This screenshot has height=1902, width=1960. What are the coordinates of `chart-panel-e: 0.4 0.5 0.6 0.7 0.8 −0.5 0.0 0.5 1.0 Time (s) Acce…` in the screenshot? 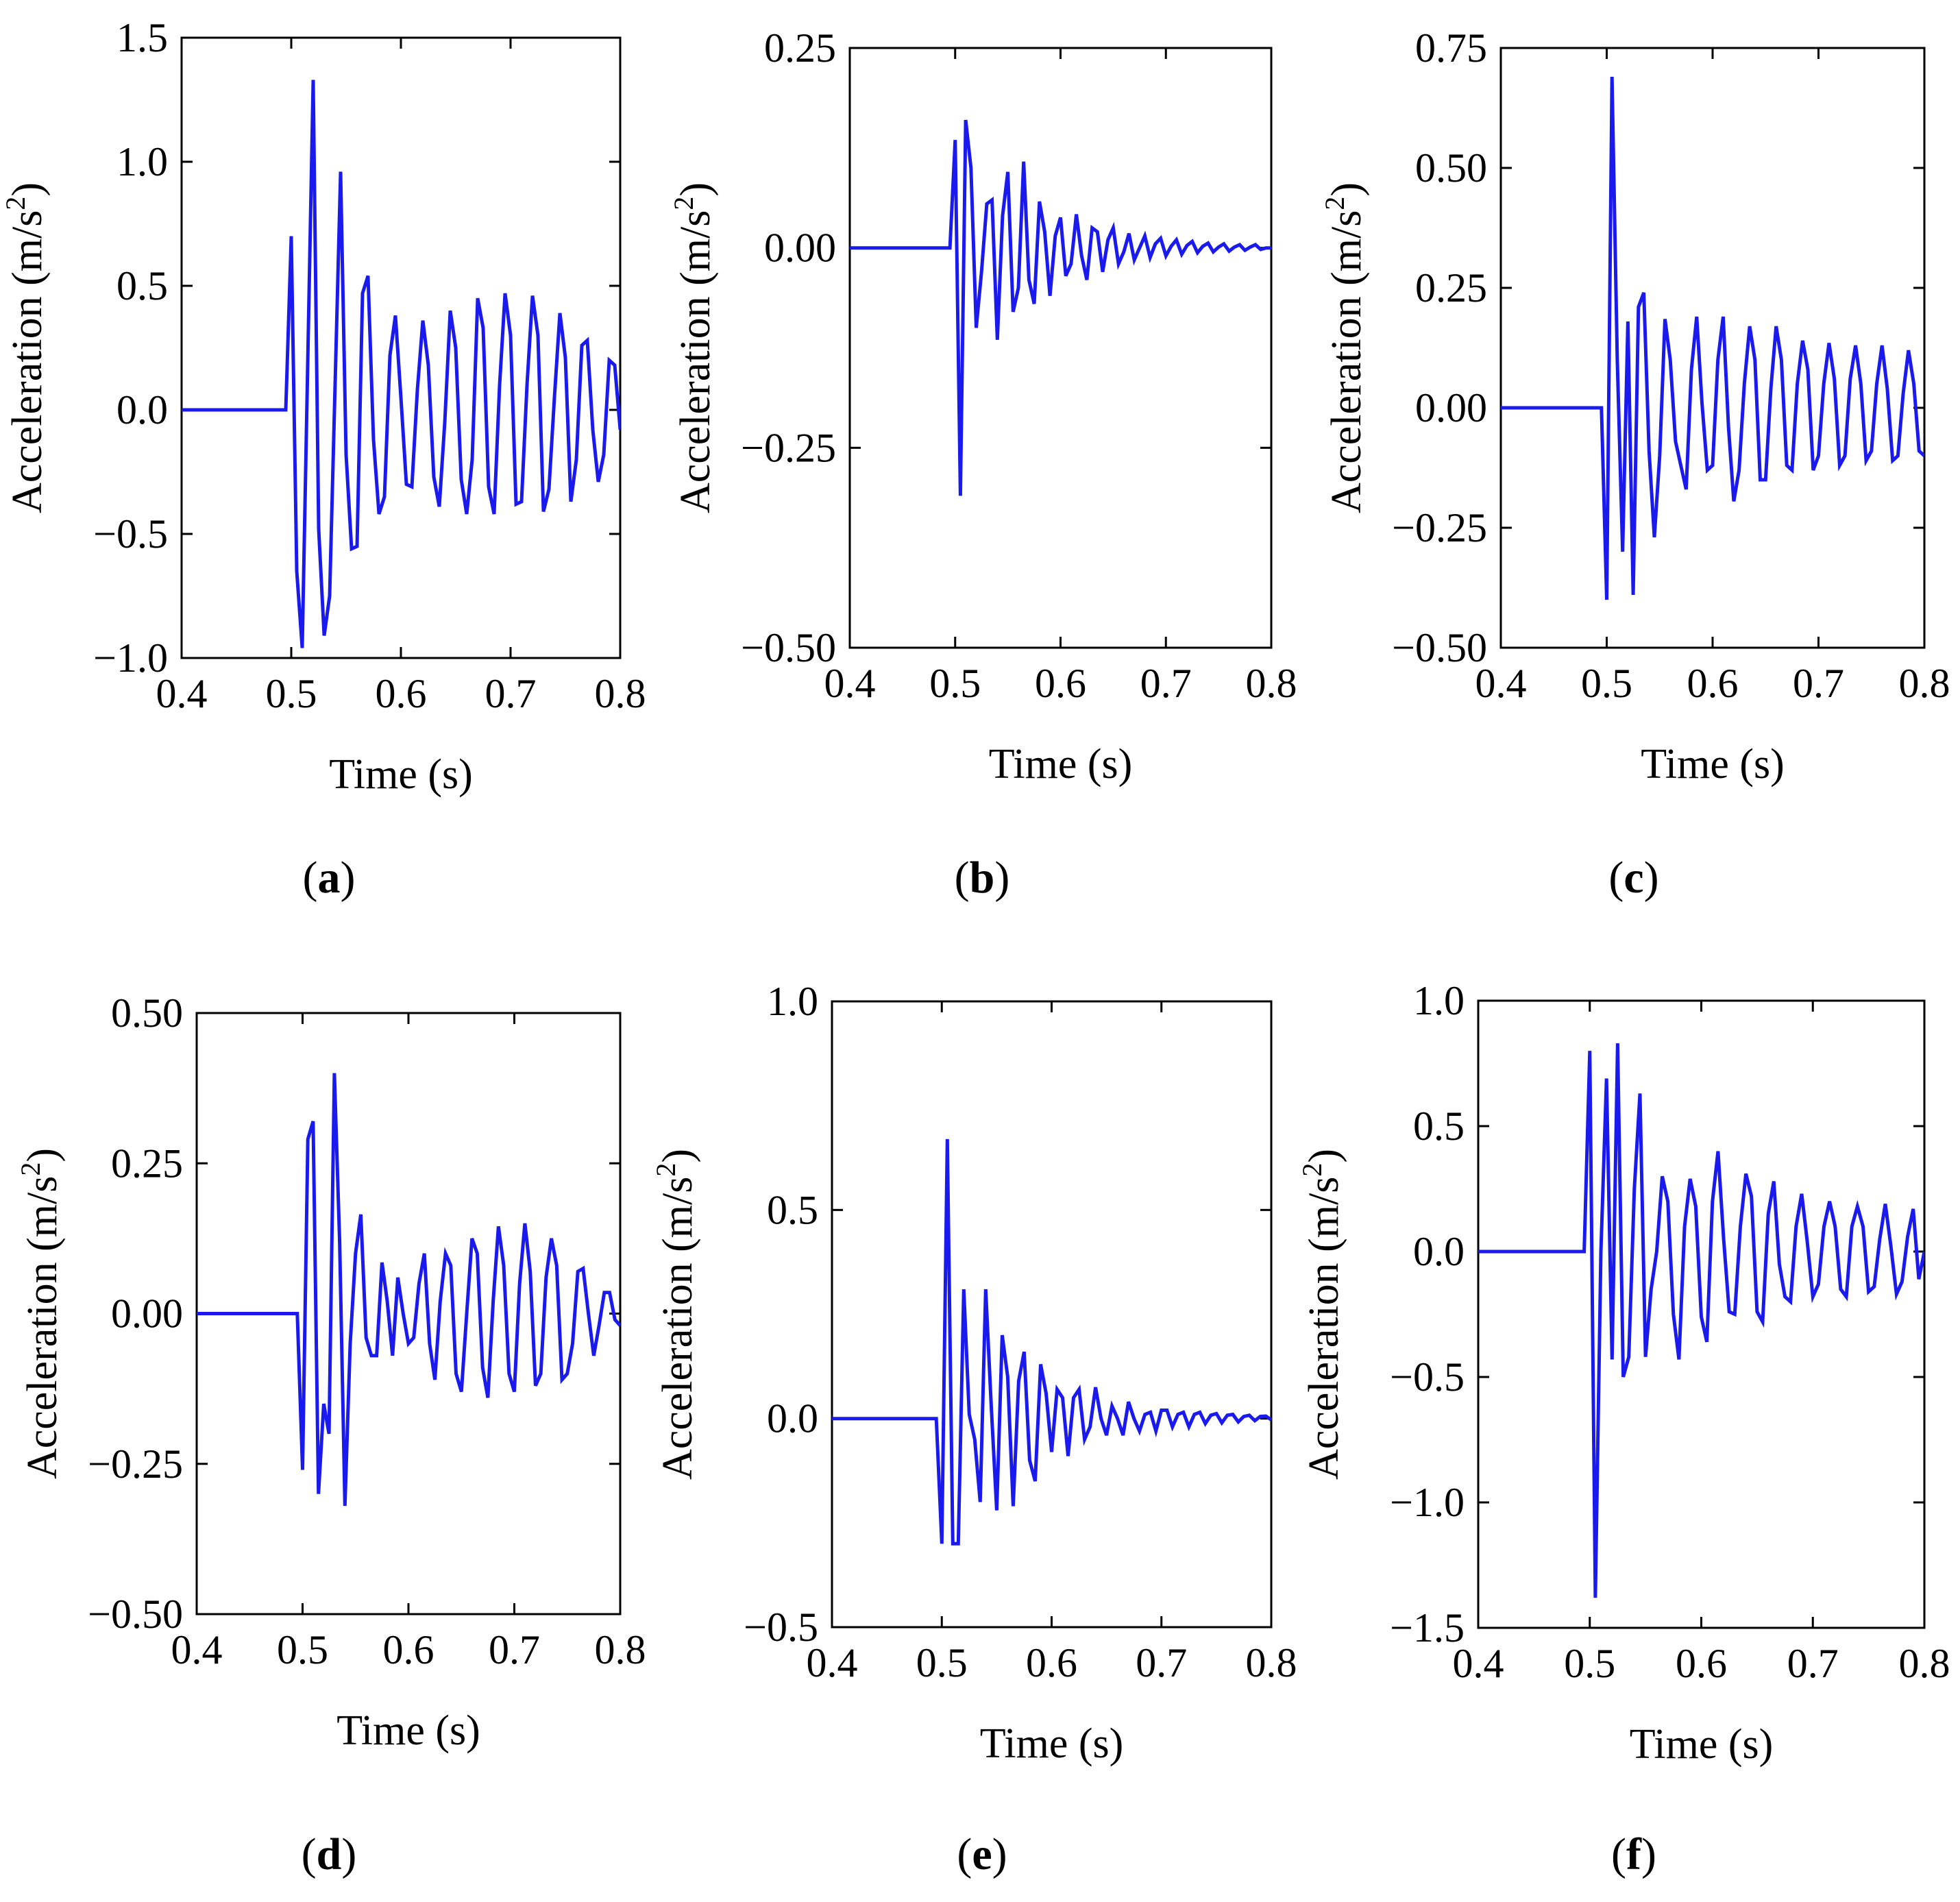 It's located at (973, 1373).